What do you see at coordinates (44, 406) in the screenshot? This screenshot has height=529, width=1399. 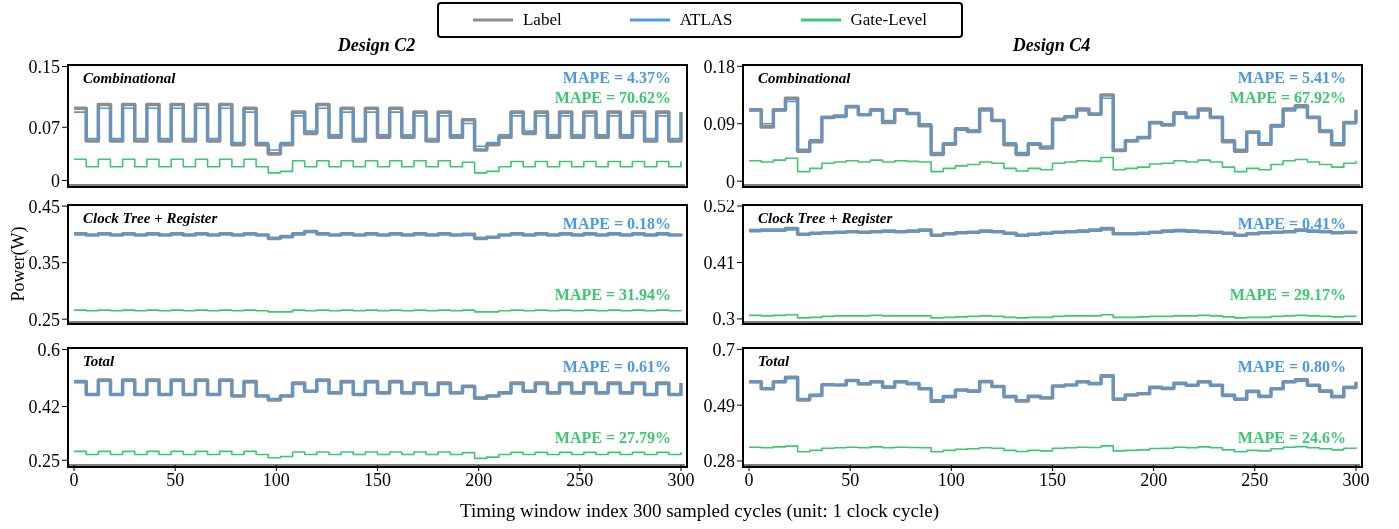 I see `y-tick-label: 0.42` at bounding box center [44, 406].